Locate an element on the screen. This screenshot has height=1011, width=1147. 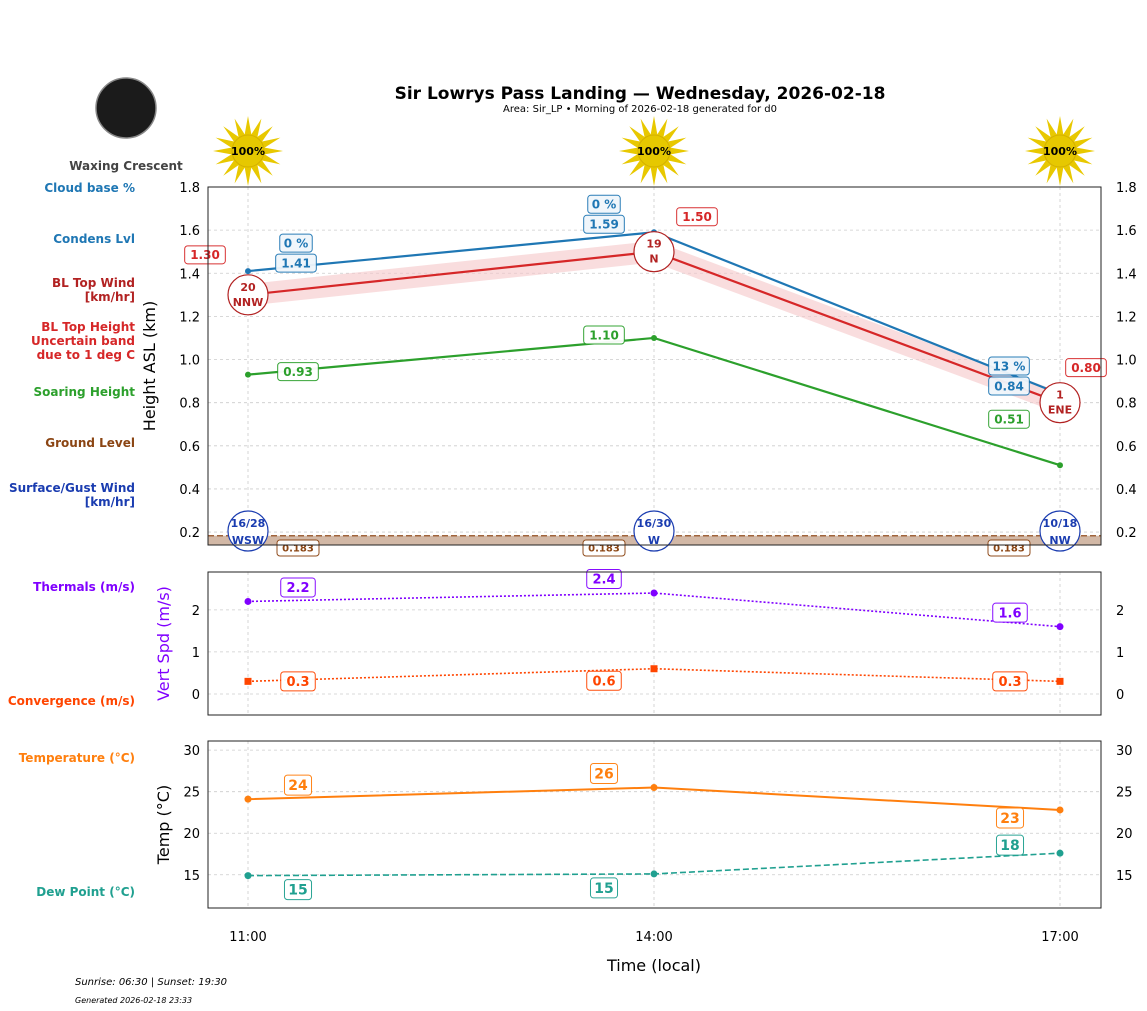
soaring-label: 0.93 is located at coordinates (298, 372).